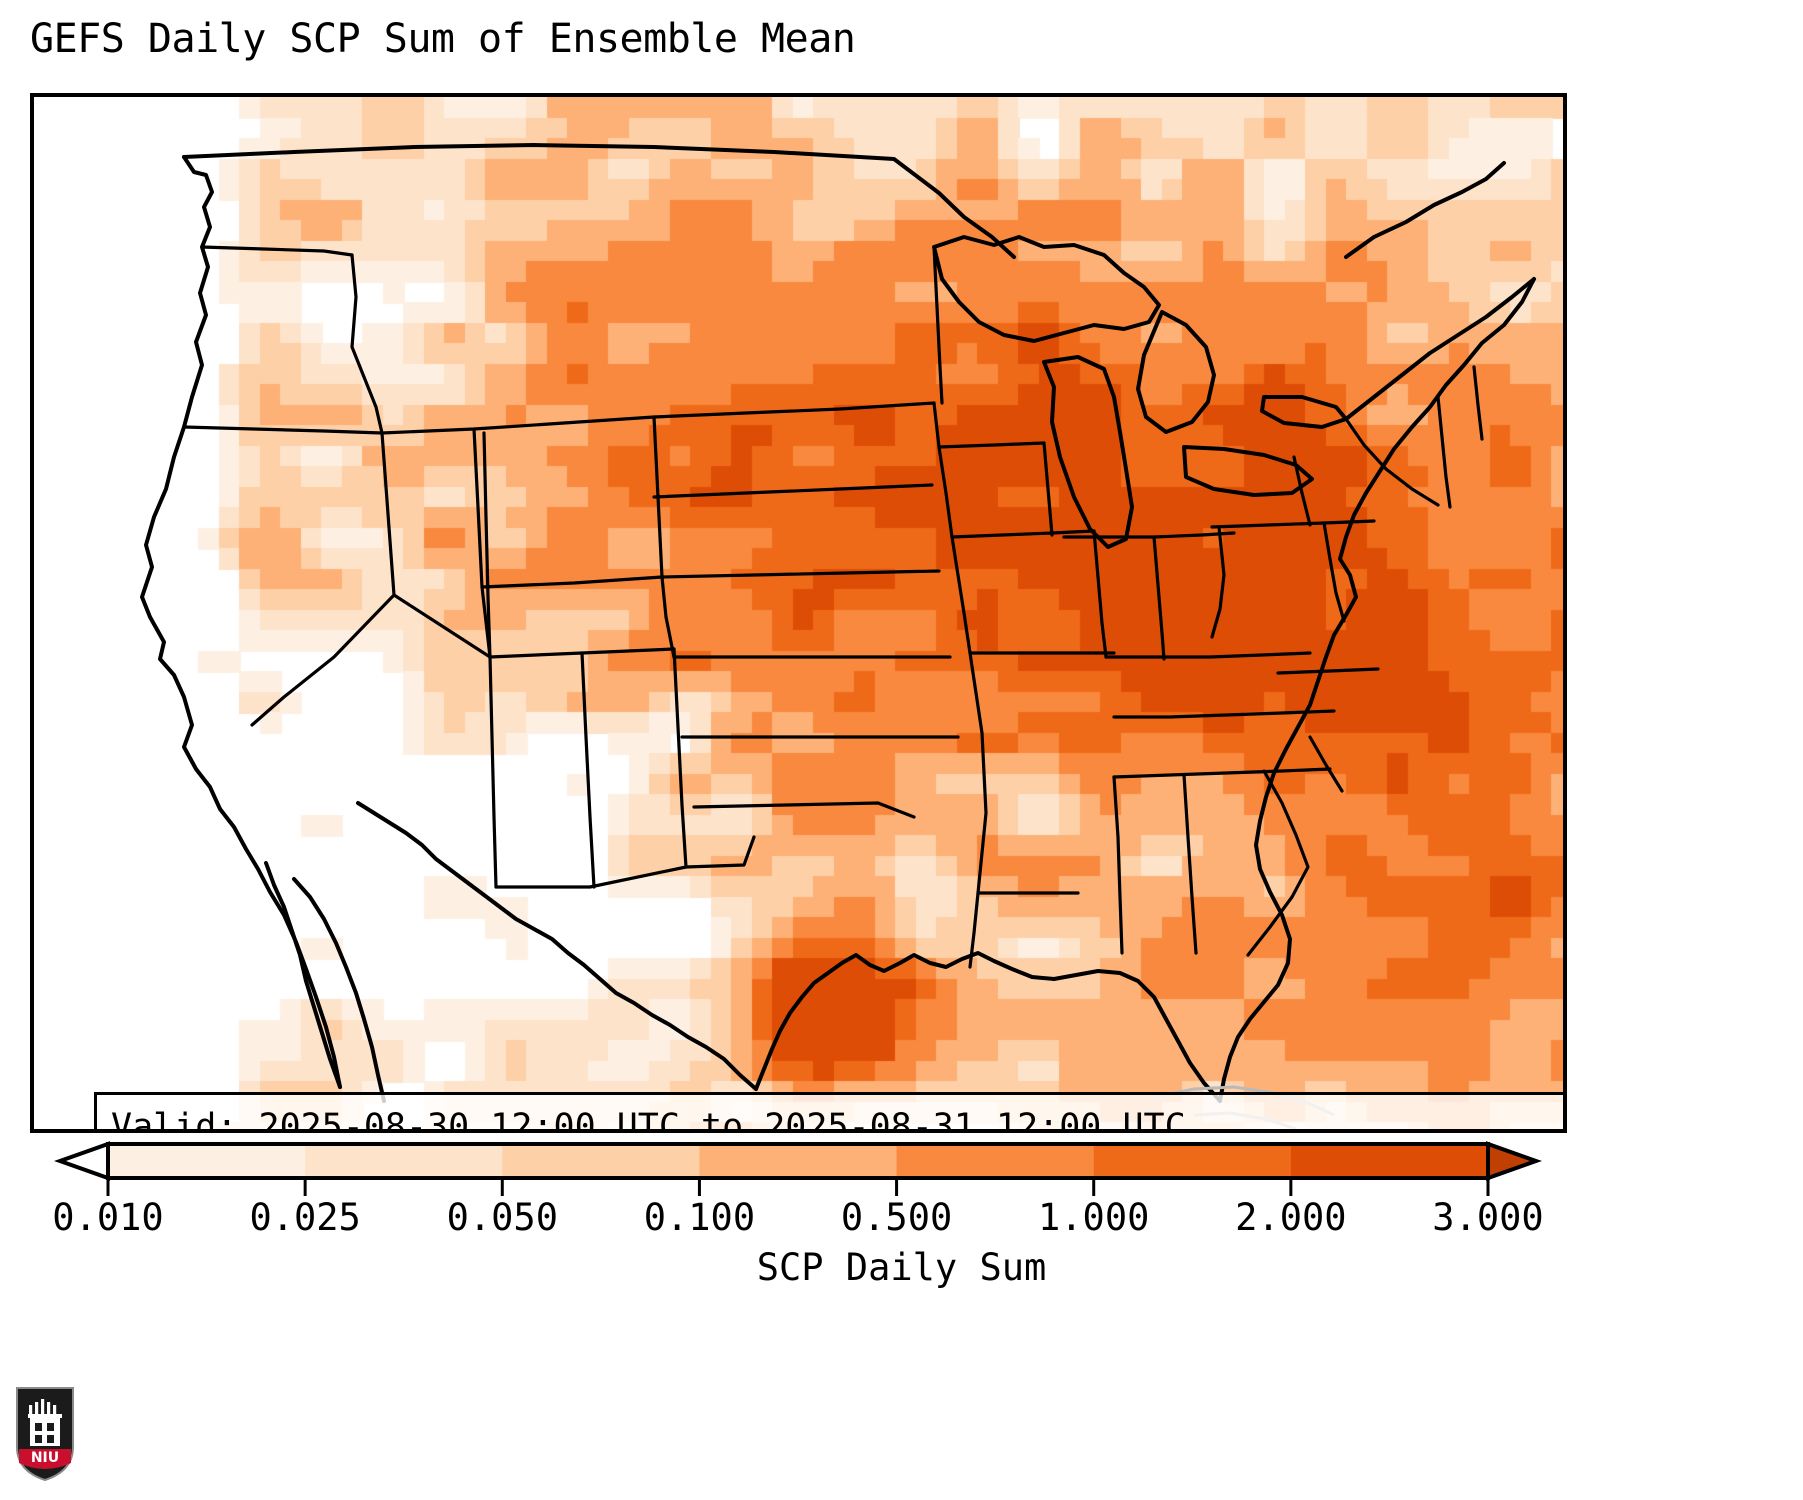 The image size is (1803, 1500). What do you see at coordinates (1094, 1217) in the screenshot?
I see `colorbar-tick-5: 1.000` at bounding box center [1094, 1217].